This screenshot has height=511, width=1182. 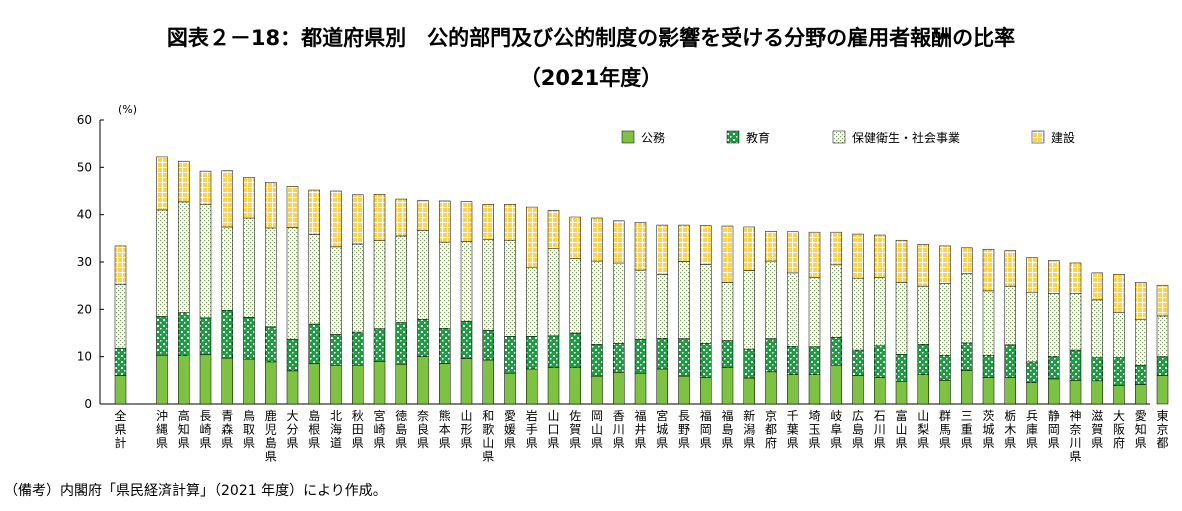 I want to click on x-tick-label: 媛, so click(x=510, y=430).